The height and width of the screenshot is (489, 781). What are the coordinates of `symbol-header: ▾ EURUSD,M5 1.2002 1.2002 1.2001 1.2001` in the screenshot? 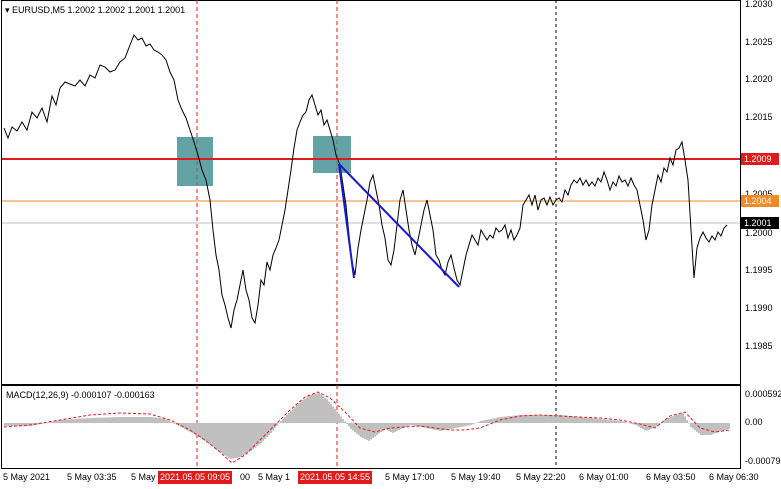 It's located at (95, 10).